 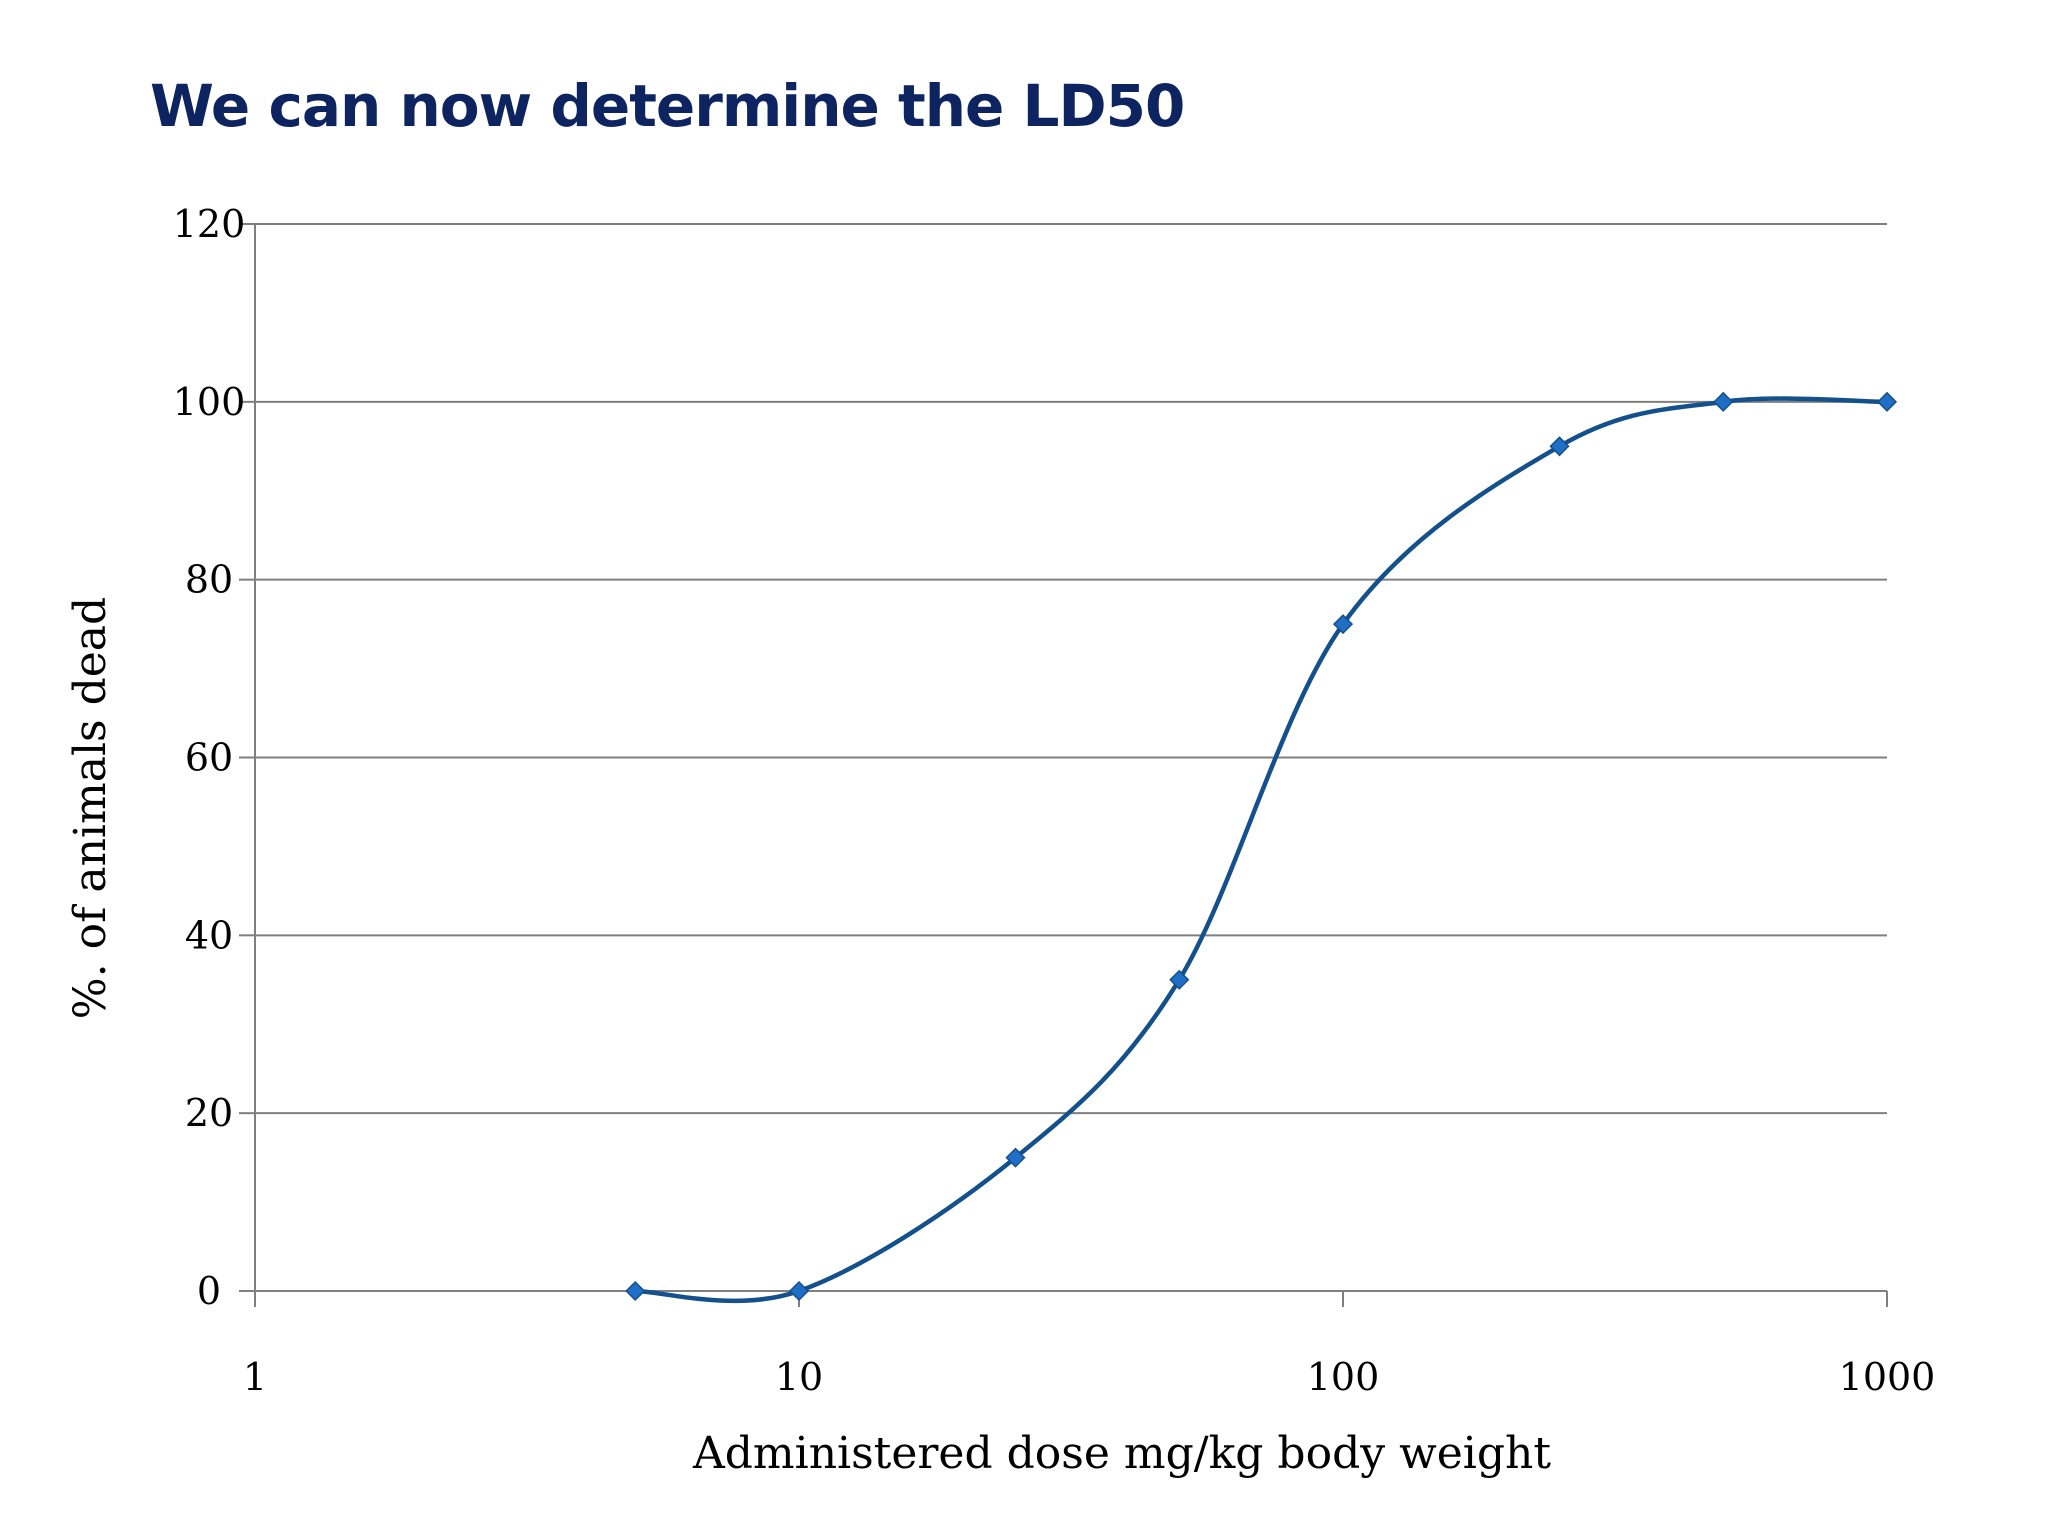 What do you see at coordinates (209, 1113) in the screenshot?
I see `y-tick-label-20: 20` at bounding box center [209, 1113].